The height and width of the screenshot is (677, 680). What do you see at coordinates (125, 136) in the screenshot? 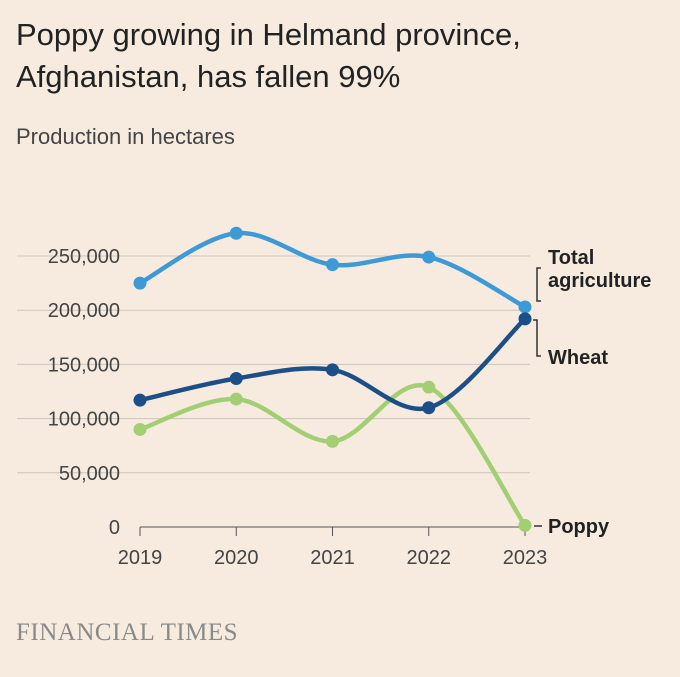
I see `chart-subtitle: Production in hectares` at bounding box center [125, 136].